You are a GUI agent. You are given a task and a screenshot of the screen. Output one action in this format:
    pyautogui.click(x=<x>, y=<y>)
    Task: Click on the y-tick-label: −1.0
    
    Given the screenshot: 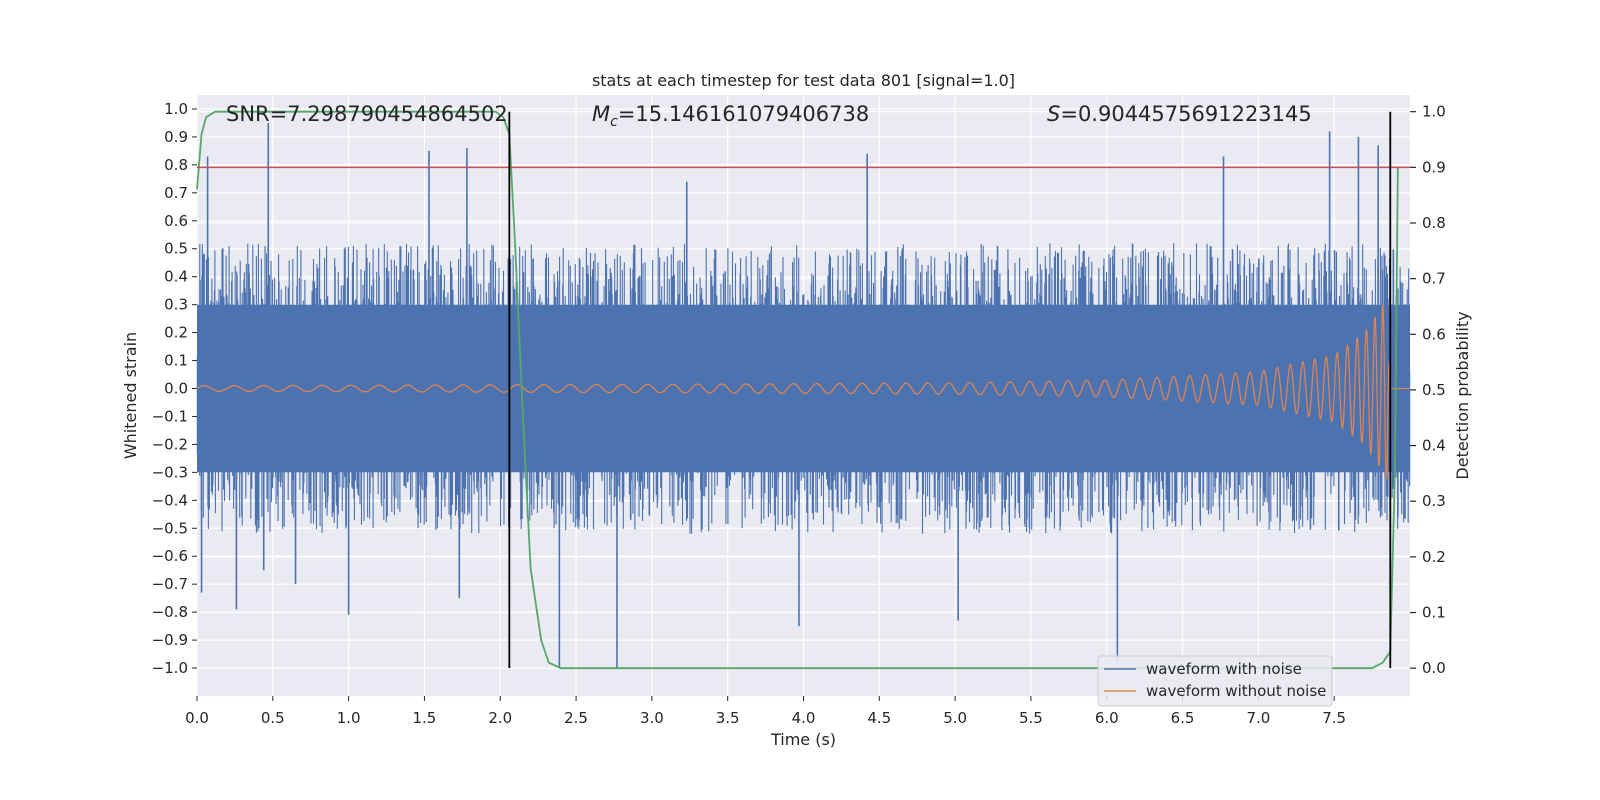 What is the action you would take?
    pyautogui.click(x=170, y=668)
    